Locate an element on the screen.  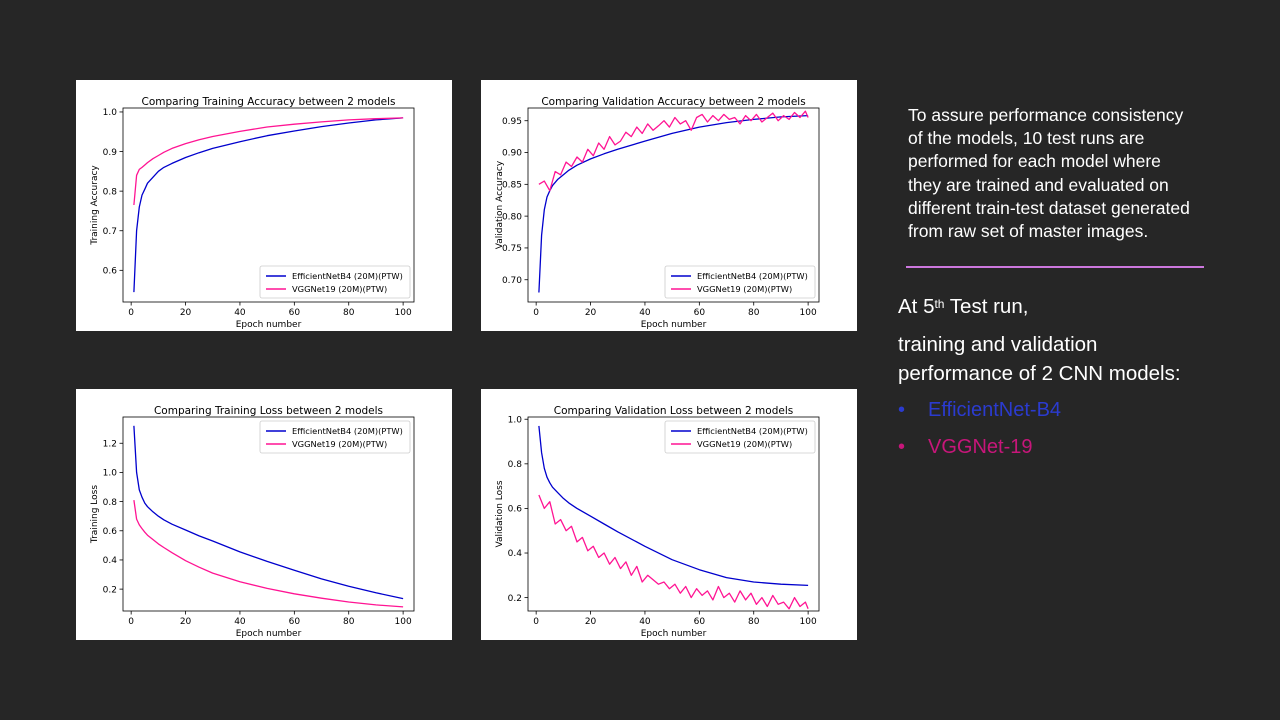
bullet-label: EfficientNet-B4 is located at coordinates (995, 410).